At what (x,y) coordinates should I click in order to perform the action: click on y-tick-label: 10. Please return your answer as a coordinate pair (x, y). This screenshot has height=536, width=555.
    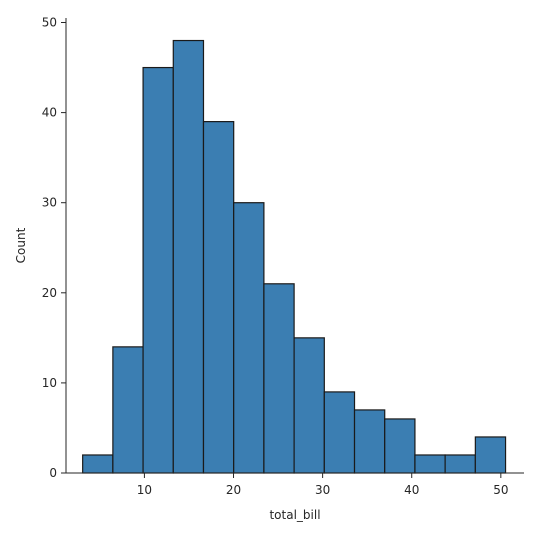
    Looking at the image, I should click on (49, 383).